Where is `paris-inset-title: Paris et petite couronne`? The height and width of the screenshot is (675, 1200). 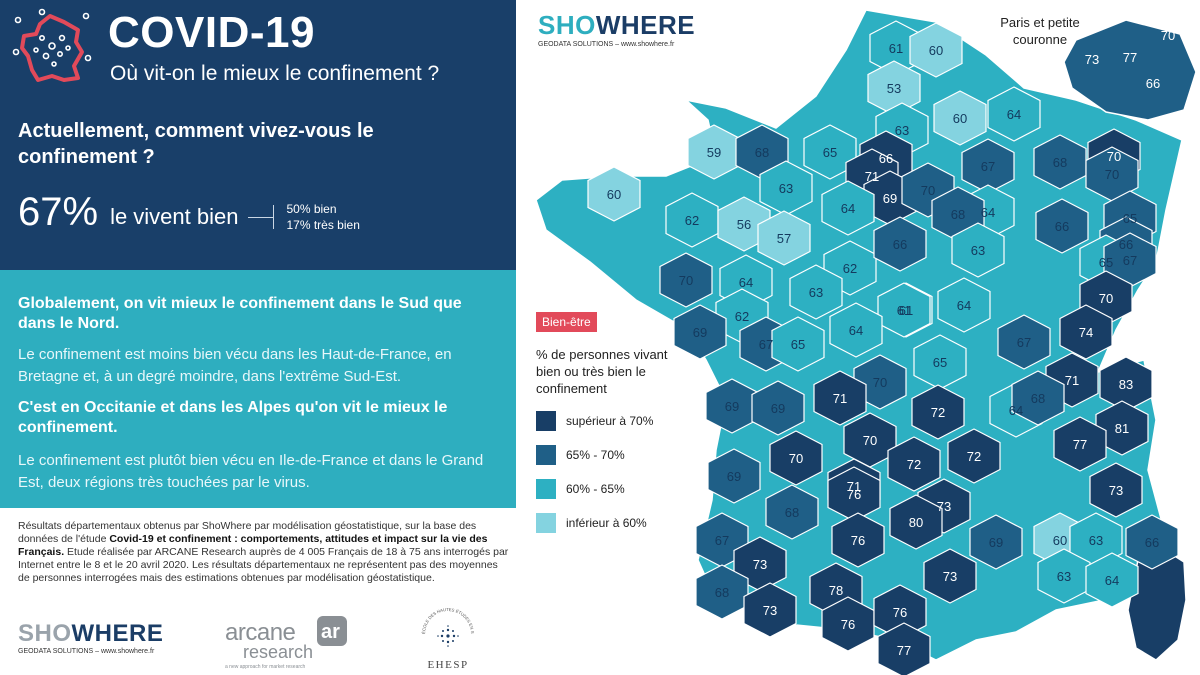
paris-inset-title: Paris et petite couronne is located at coordinates (1040, 31).